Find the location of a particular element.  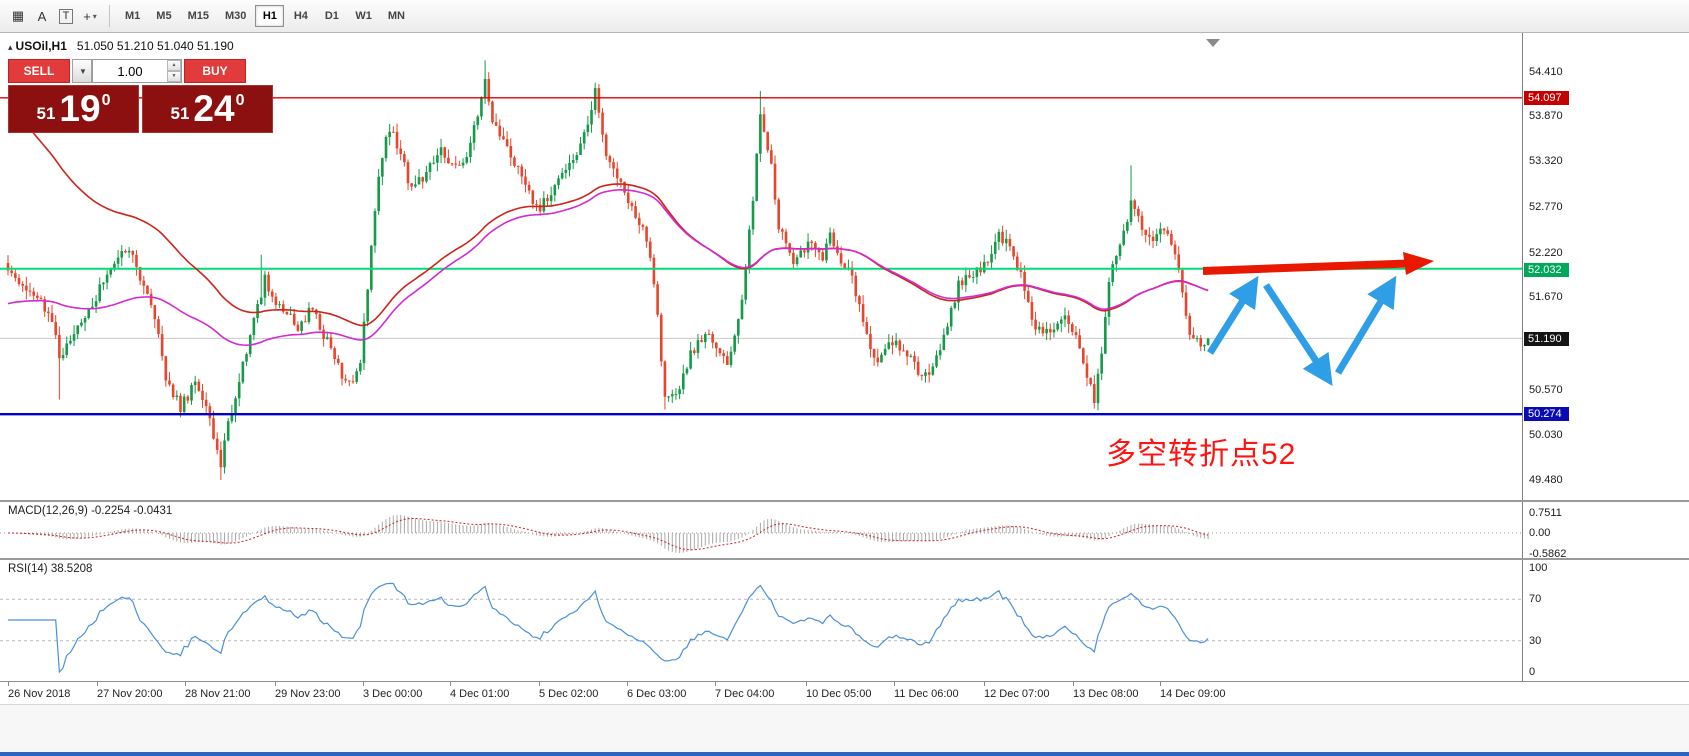

price-scale-label: 53.870 is located at coordinates (1546, 116).